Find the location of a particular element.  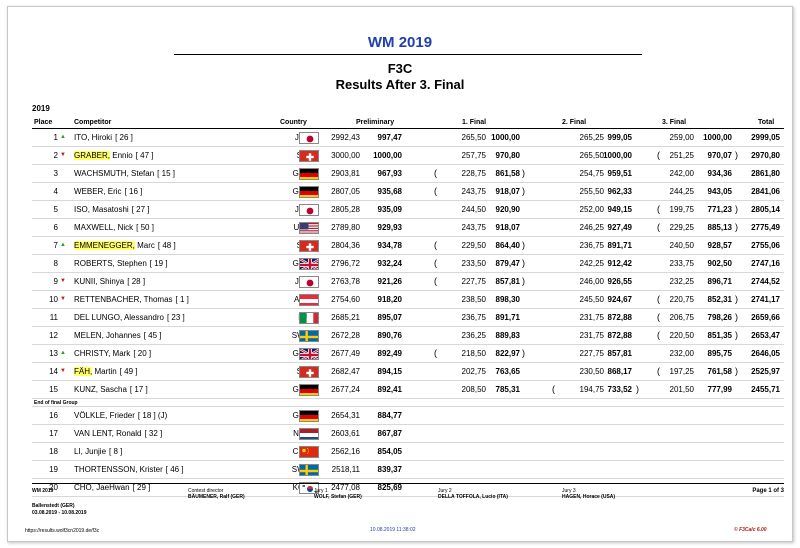

preliminary-normalized: 854,05 is located at coordinates (389, 451).